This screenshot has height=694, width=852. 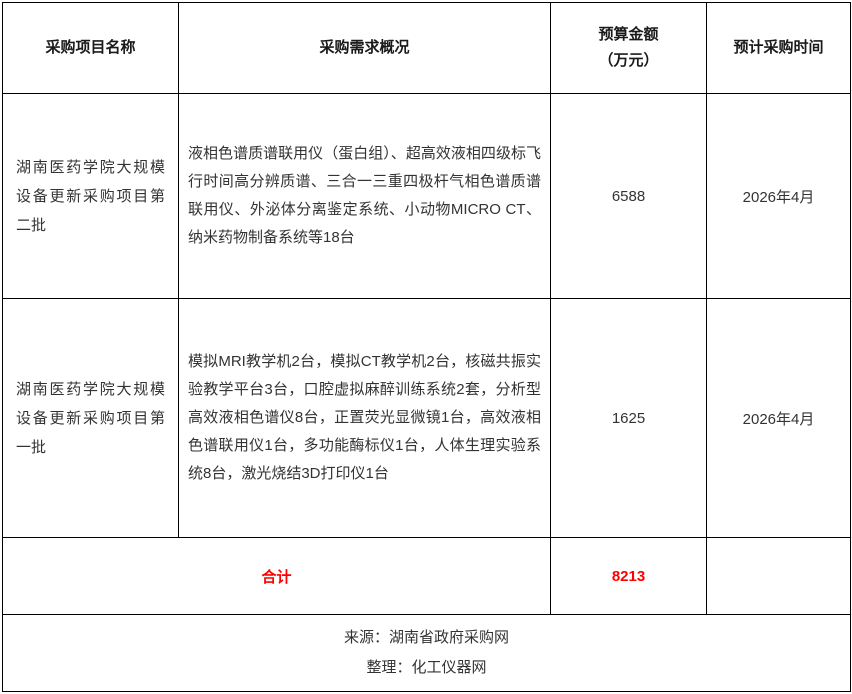 What do you see at coordinates (276, 576) in the screenshot?
I see `total-label: 合计` at bounding box center [276, 576].